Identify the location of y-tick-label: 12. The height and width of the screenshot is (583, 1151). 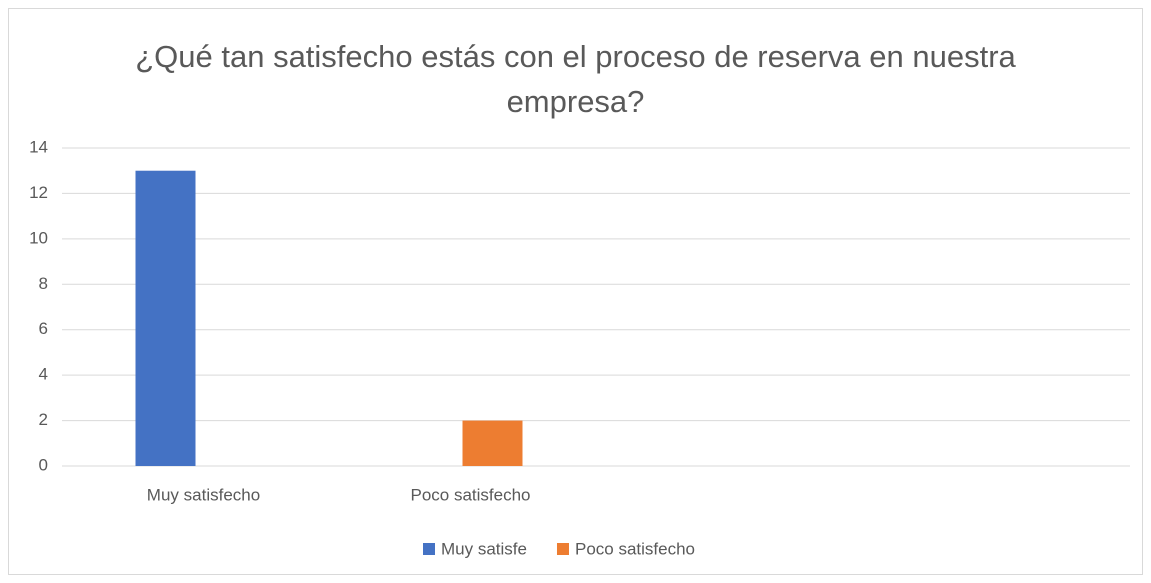
(38, 192).